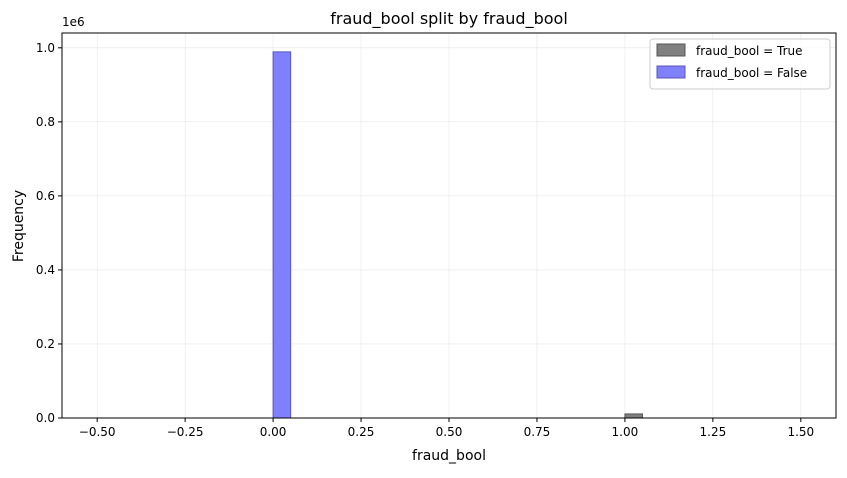 This screenshot has width=847, height=478. I want to click on x-tick-label-1: −0.25, so click(185, 432).